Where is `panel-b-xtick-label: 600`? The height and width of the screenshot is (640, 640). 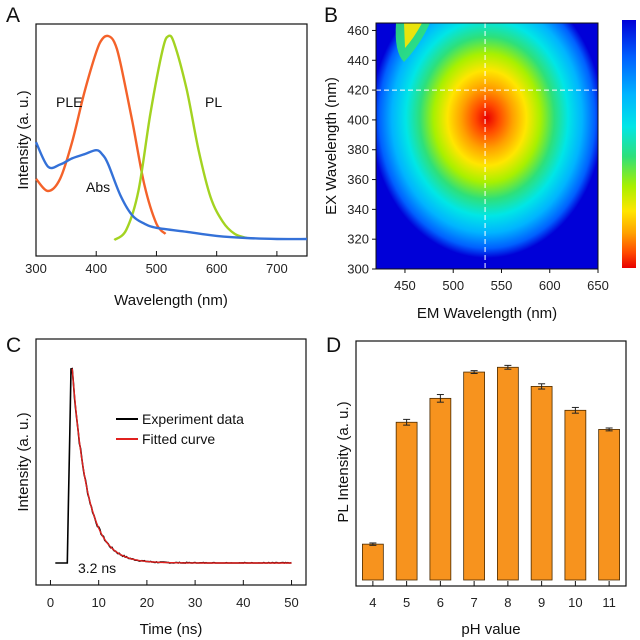 panel-b-xtick-label: 600 is located at coordinates (550, 285).